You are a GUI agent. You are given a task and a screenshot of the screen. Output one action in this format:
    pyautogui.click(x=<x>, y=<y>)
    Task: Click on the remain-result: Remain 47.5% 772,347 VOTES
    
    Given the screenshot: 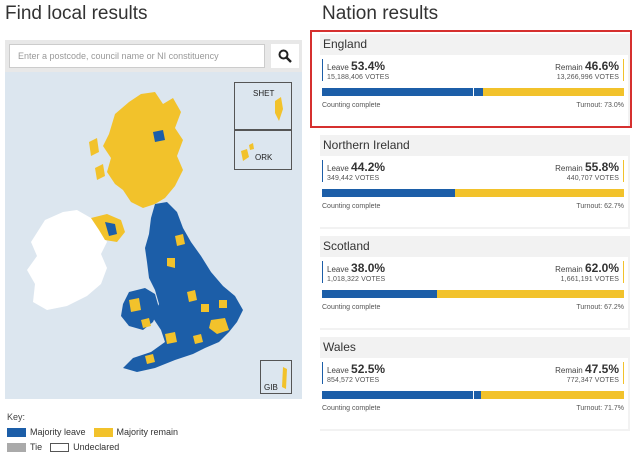 What is the action you would take?
    pyautogui.click(x=589, y=373)
    